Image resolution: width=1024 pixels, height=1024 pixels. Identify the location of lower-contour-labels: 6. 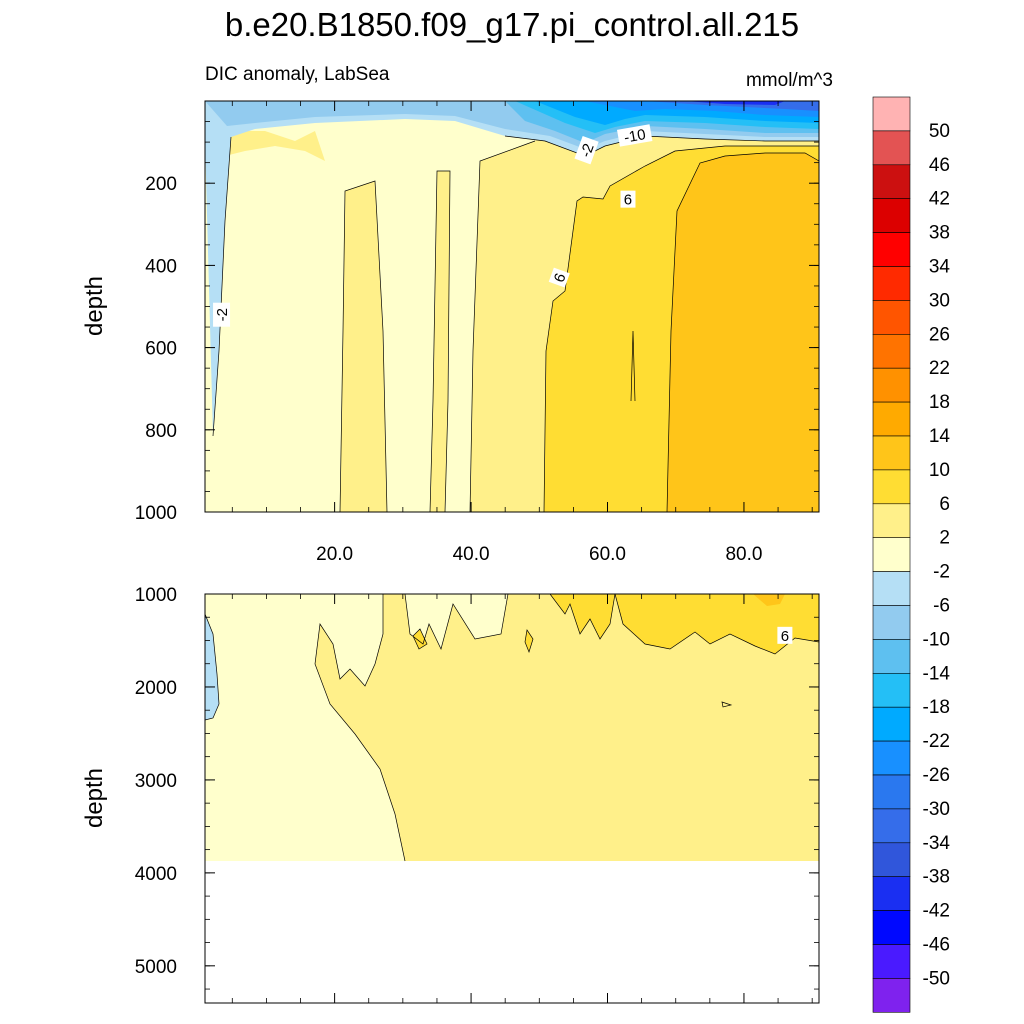
(785, 635).